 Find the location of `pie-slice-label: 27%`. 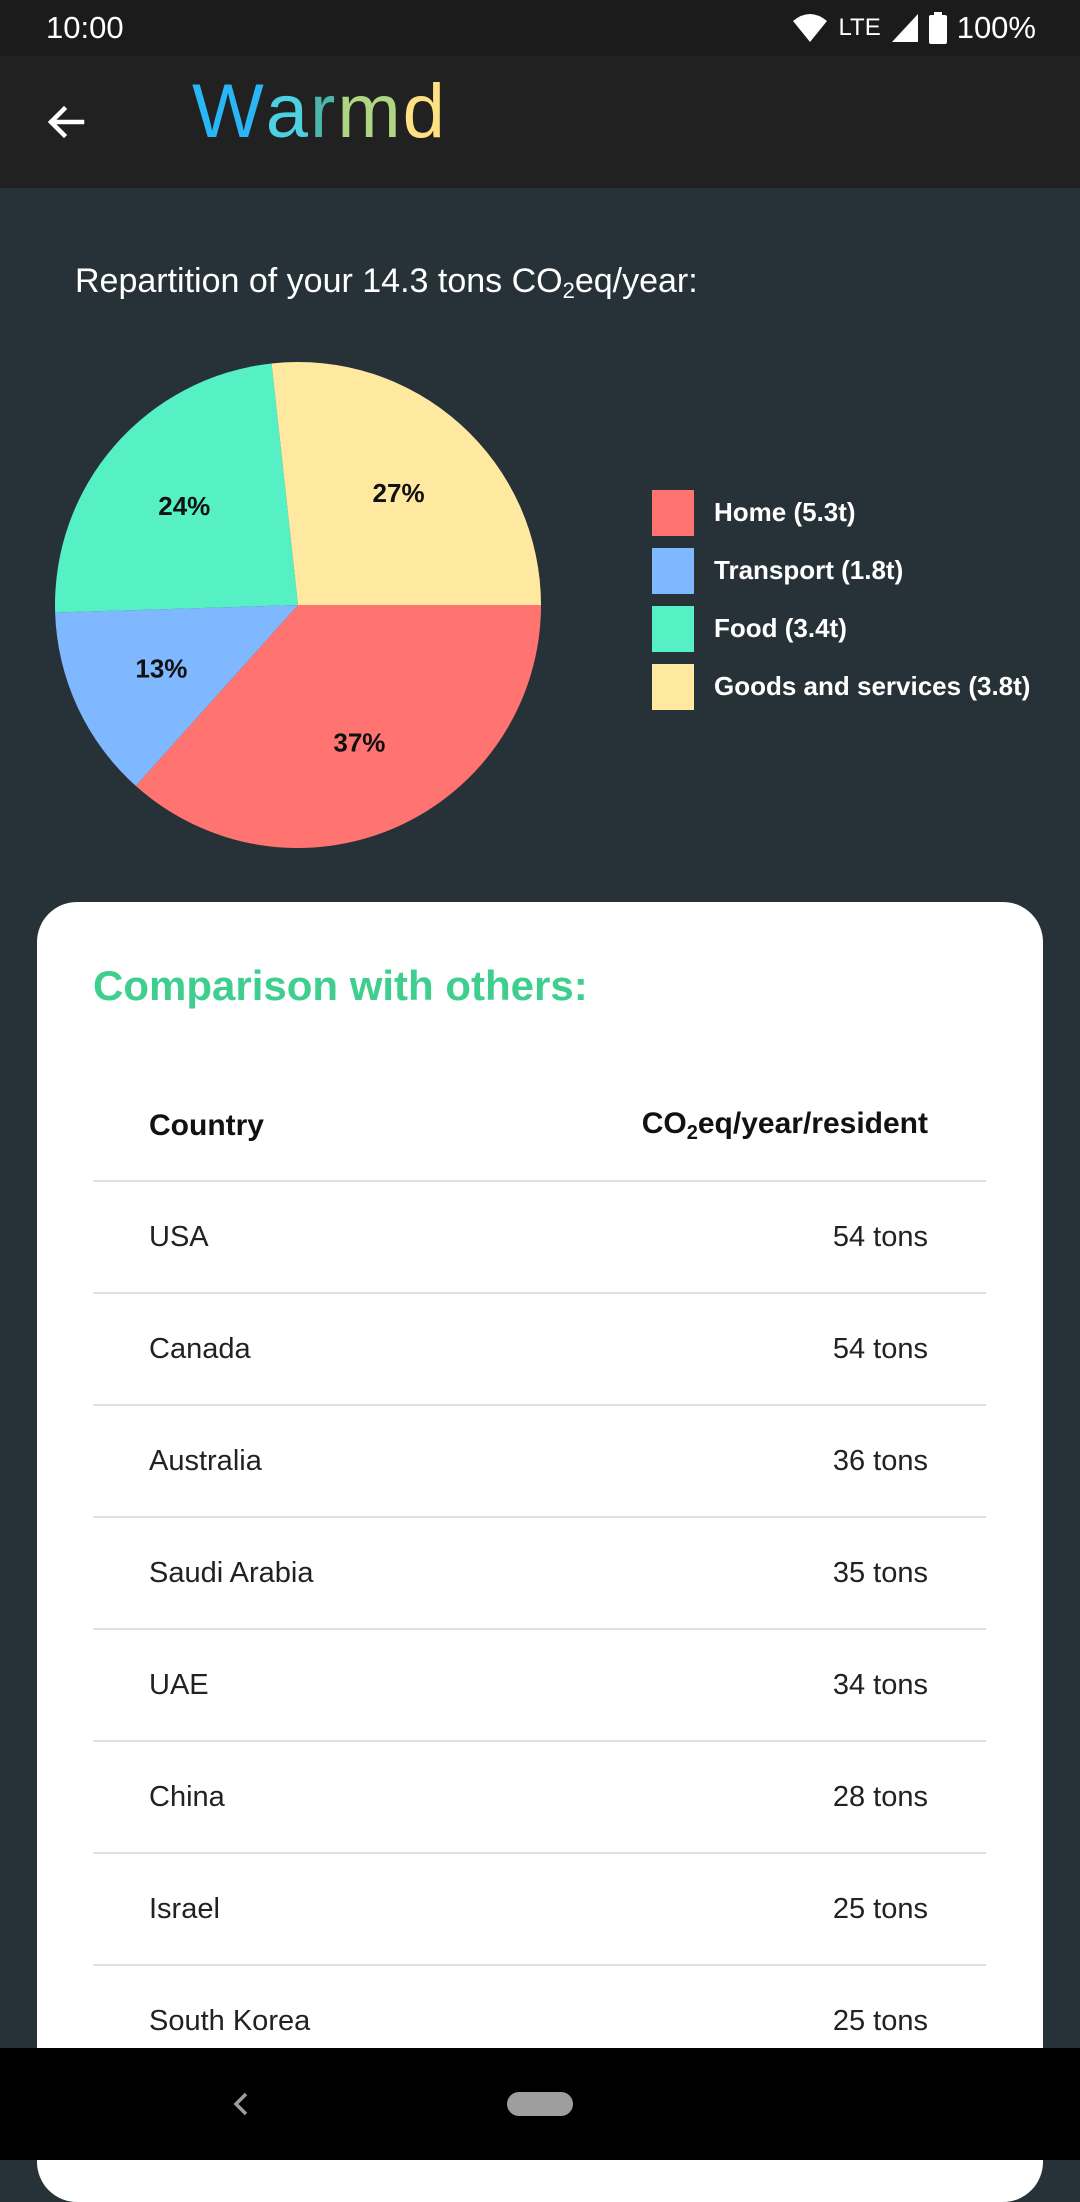

pie-slice-label: 27% is located at coordinates (399, 493).